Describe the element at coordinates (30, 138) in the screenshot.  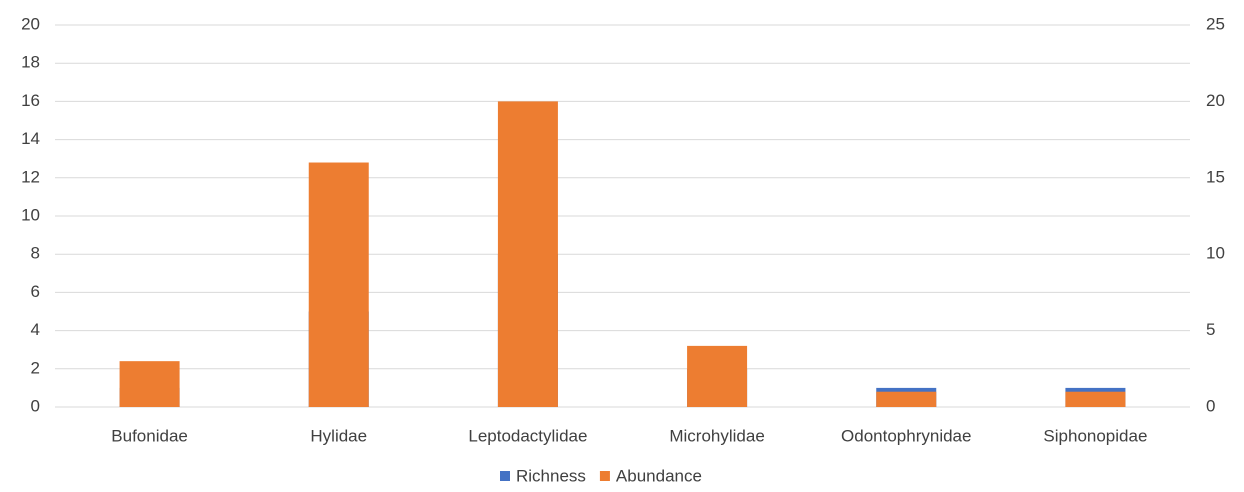
I see `y-tick-label: 14` at that location.